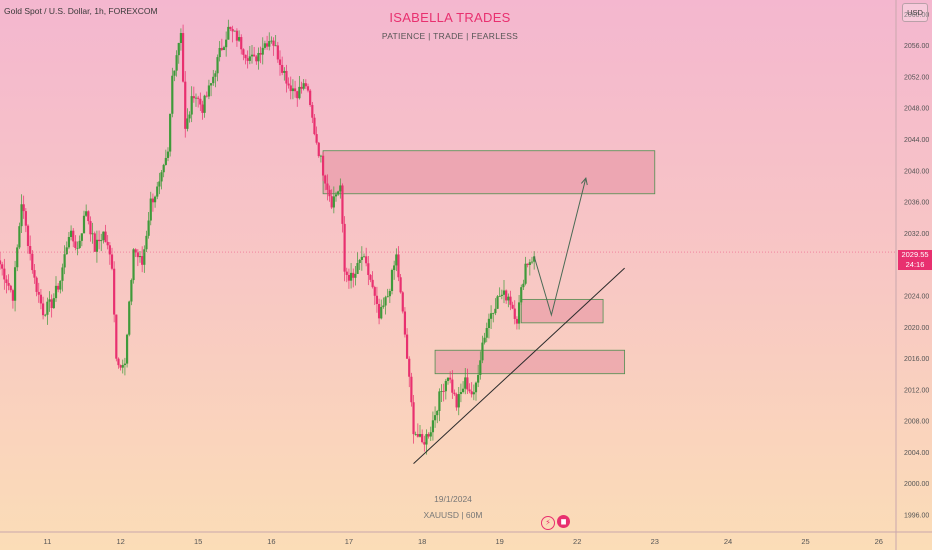 The height and width of the screenshot is (550, 932). What do you see at coordinates (916, 203) in the screenshot?
I see `y-tick-label: 2036.00` at bounding box center [916, 203].